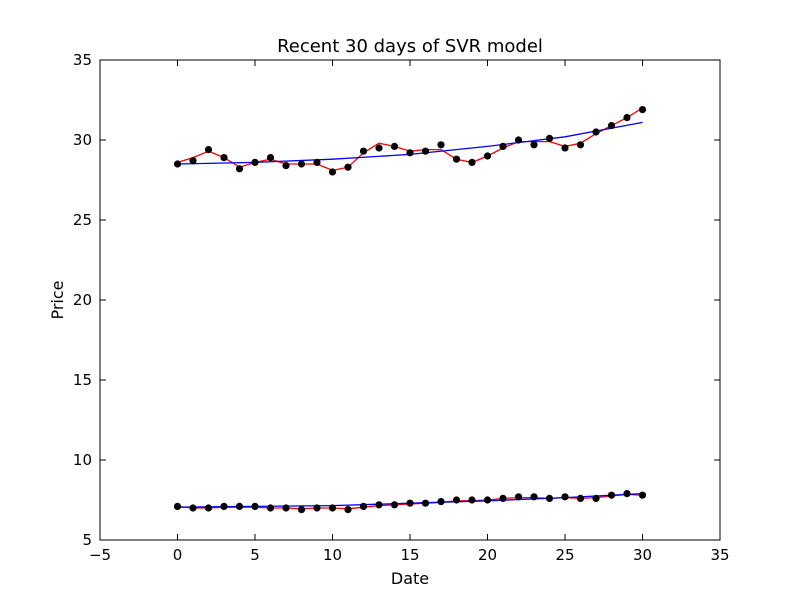 The image size is (800, 600). I want to click on chart-title: Recent 30 days of SVR model, so click(410, 46).